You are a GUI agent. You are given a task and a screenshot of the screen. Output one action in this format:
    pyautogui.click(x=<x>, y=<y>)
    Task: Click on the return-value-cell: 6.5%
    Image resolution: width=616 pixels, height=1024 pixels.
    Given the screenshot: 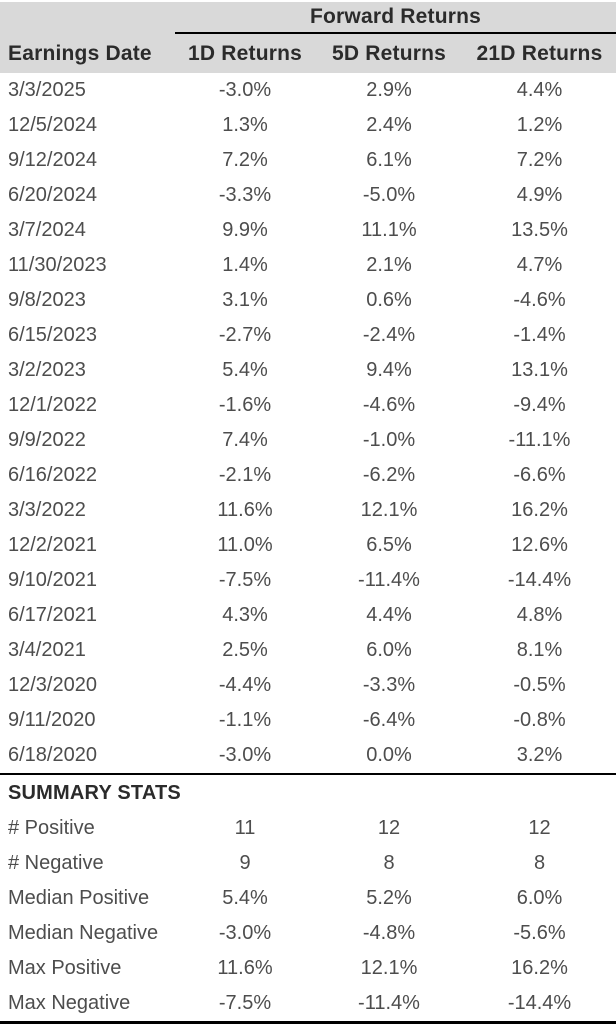 What is the action you would take?
    pyautogui.click(x=389, y=545)
    